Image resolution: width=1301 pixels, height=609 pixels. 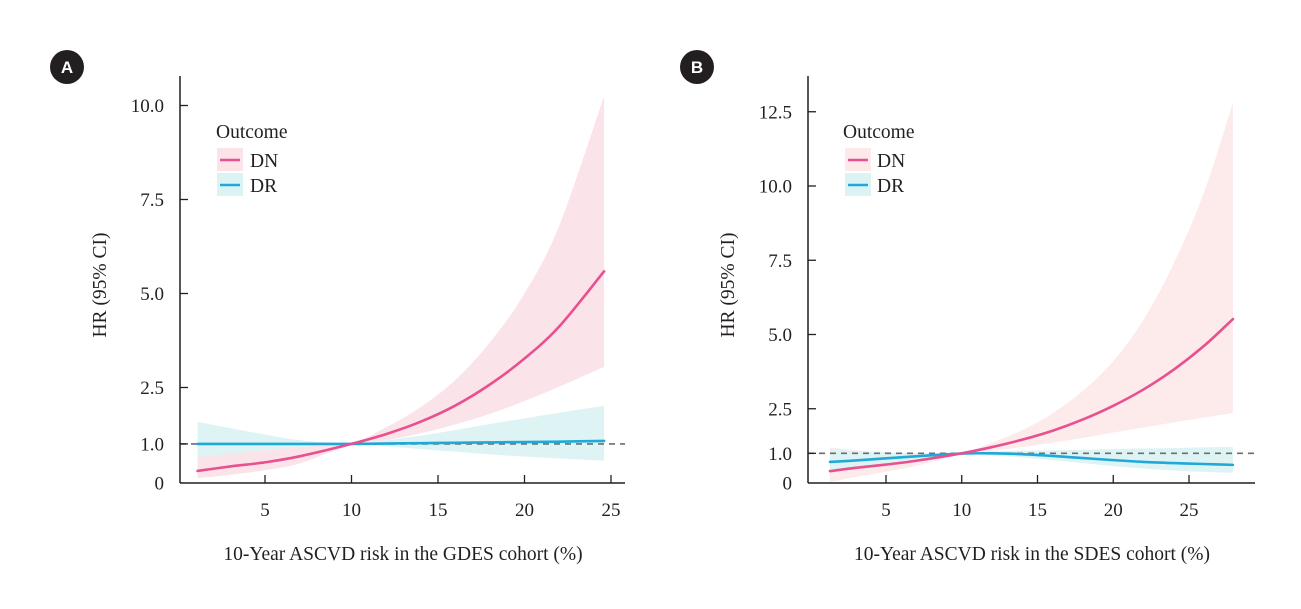 I want to click on panel-a-badge-circle, so click(x=67, y=67).